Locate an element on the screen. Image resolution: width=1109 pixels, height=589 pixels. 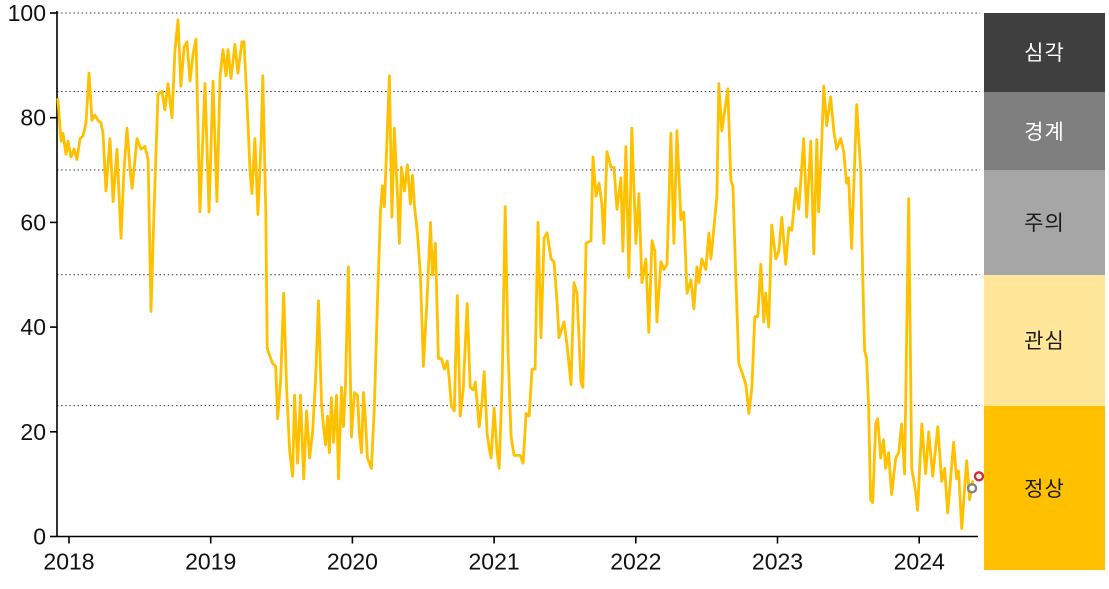
band-normal: 정상 is located at coordinates (1044, 487).